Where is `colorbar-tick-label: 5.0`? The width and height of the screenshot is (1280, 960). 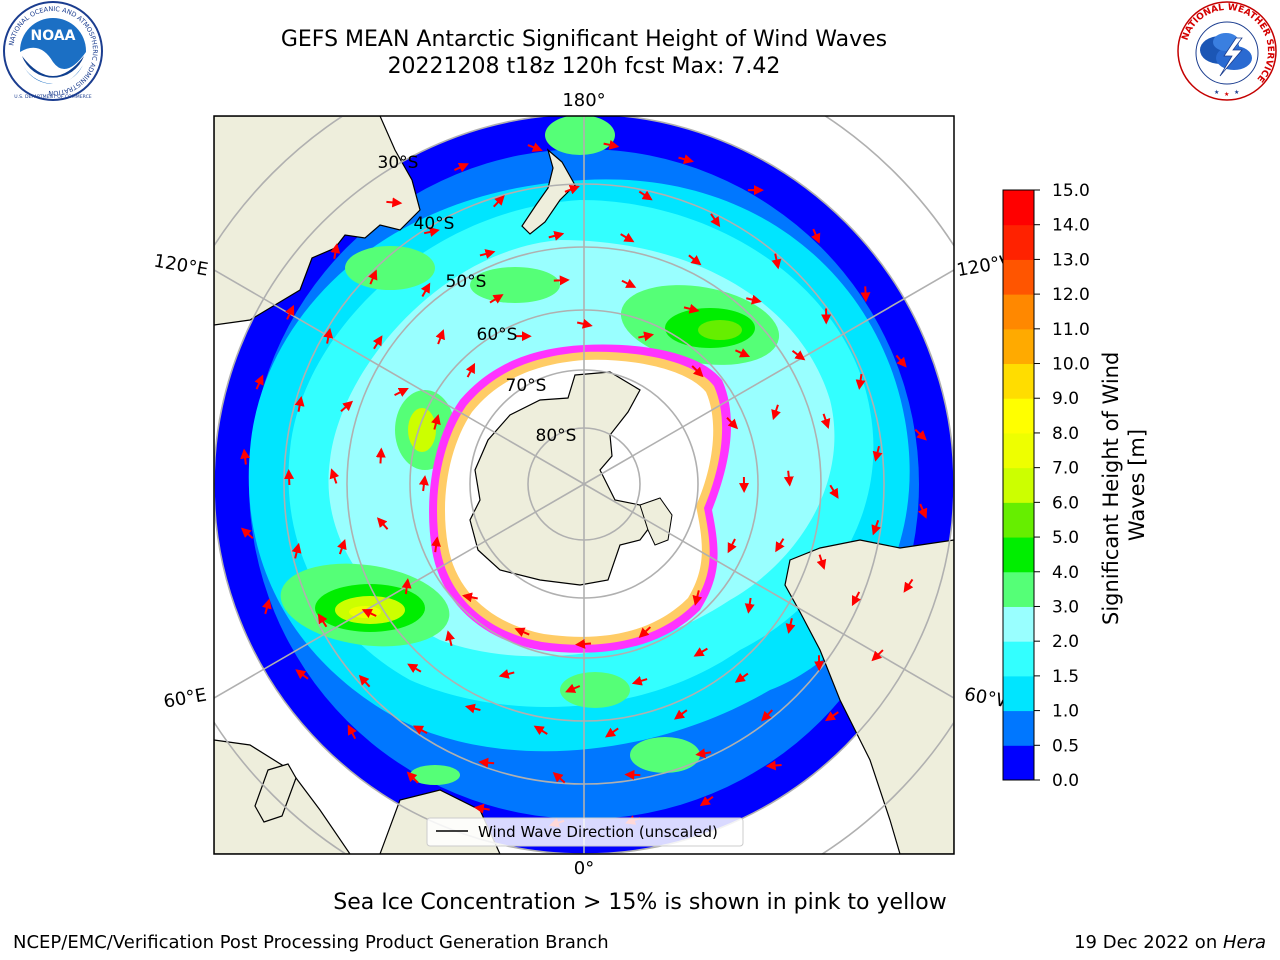
colorbar-tick-label: 5.0 is located at coordinates (1065, 538).